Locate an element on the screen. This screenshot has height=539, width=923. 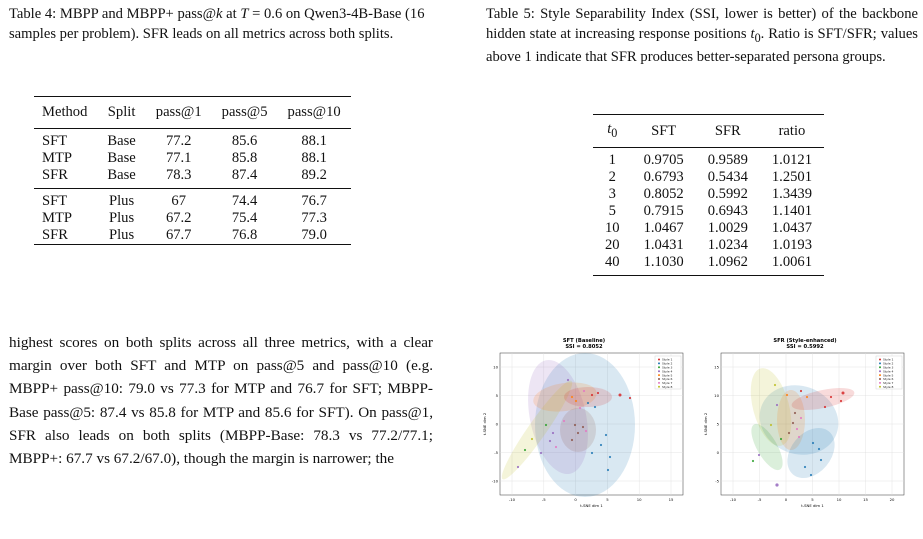
t5-cell: 0.9589 is located at coordinates (727, 160).